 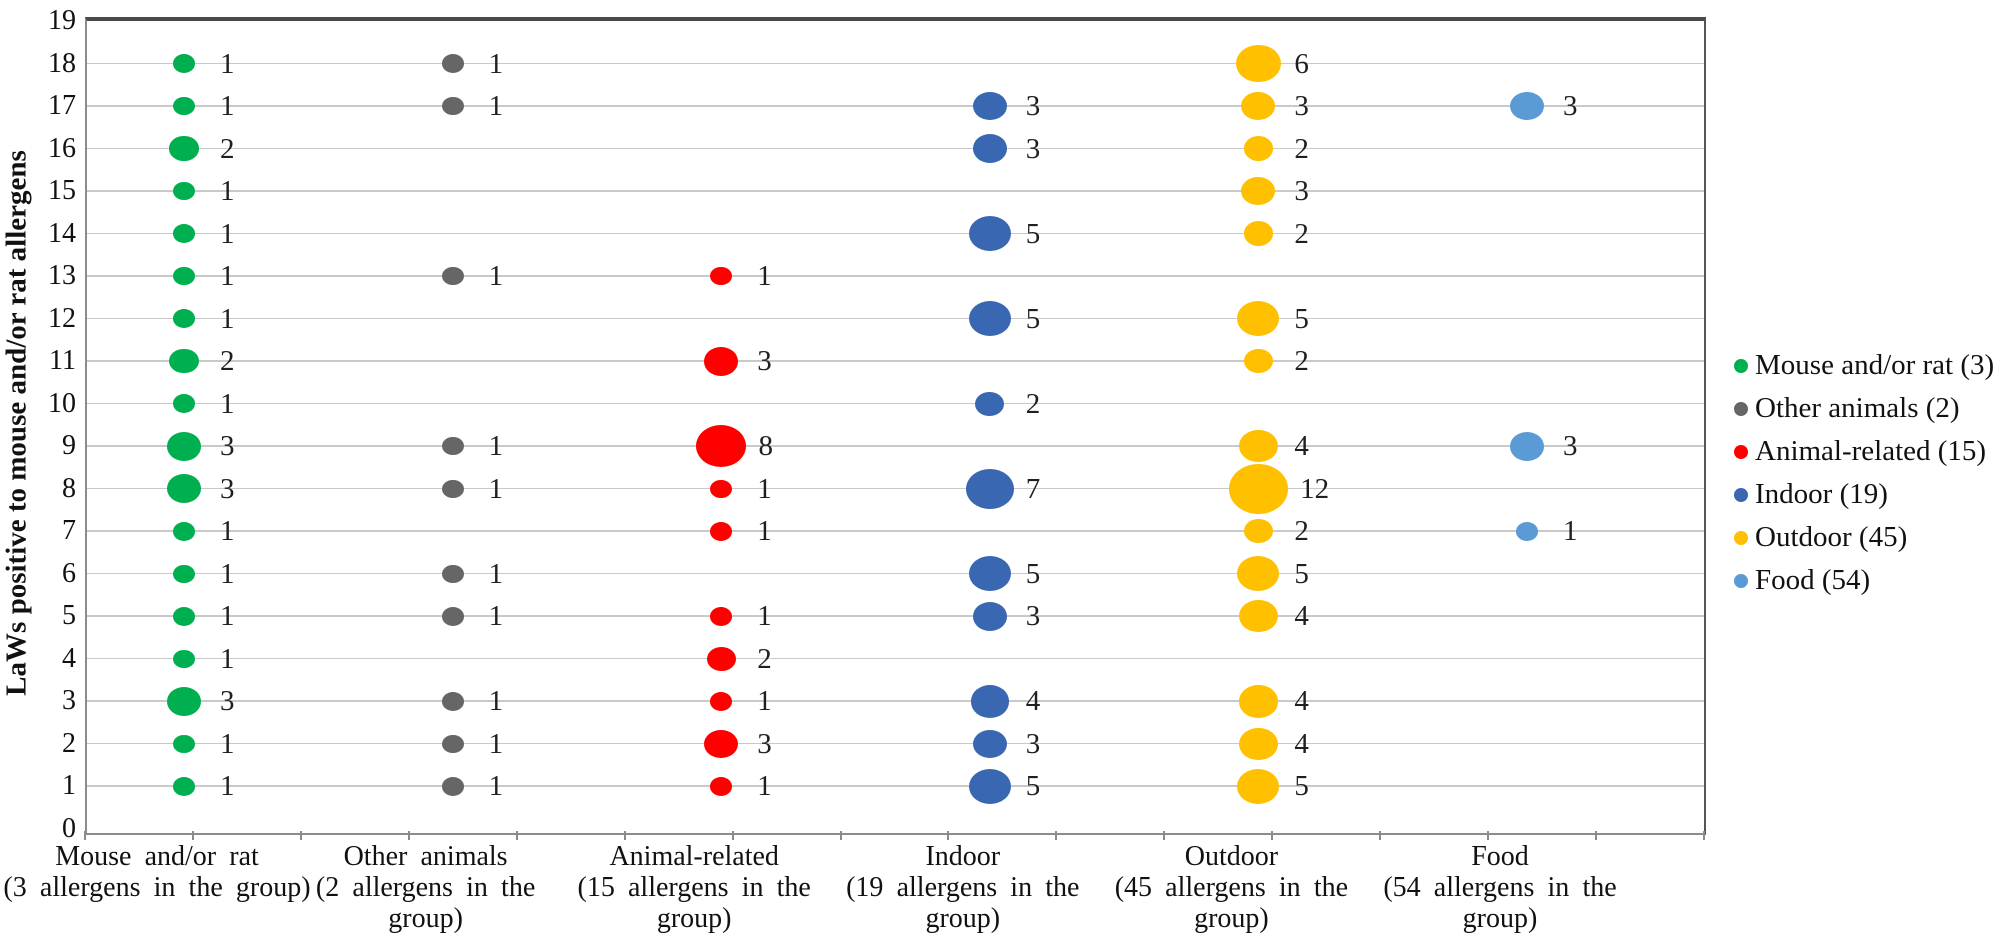 I want to click on legend-item: Mouse and/or rat (3), so click(x=1864, y=365).